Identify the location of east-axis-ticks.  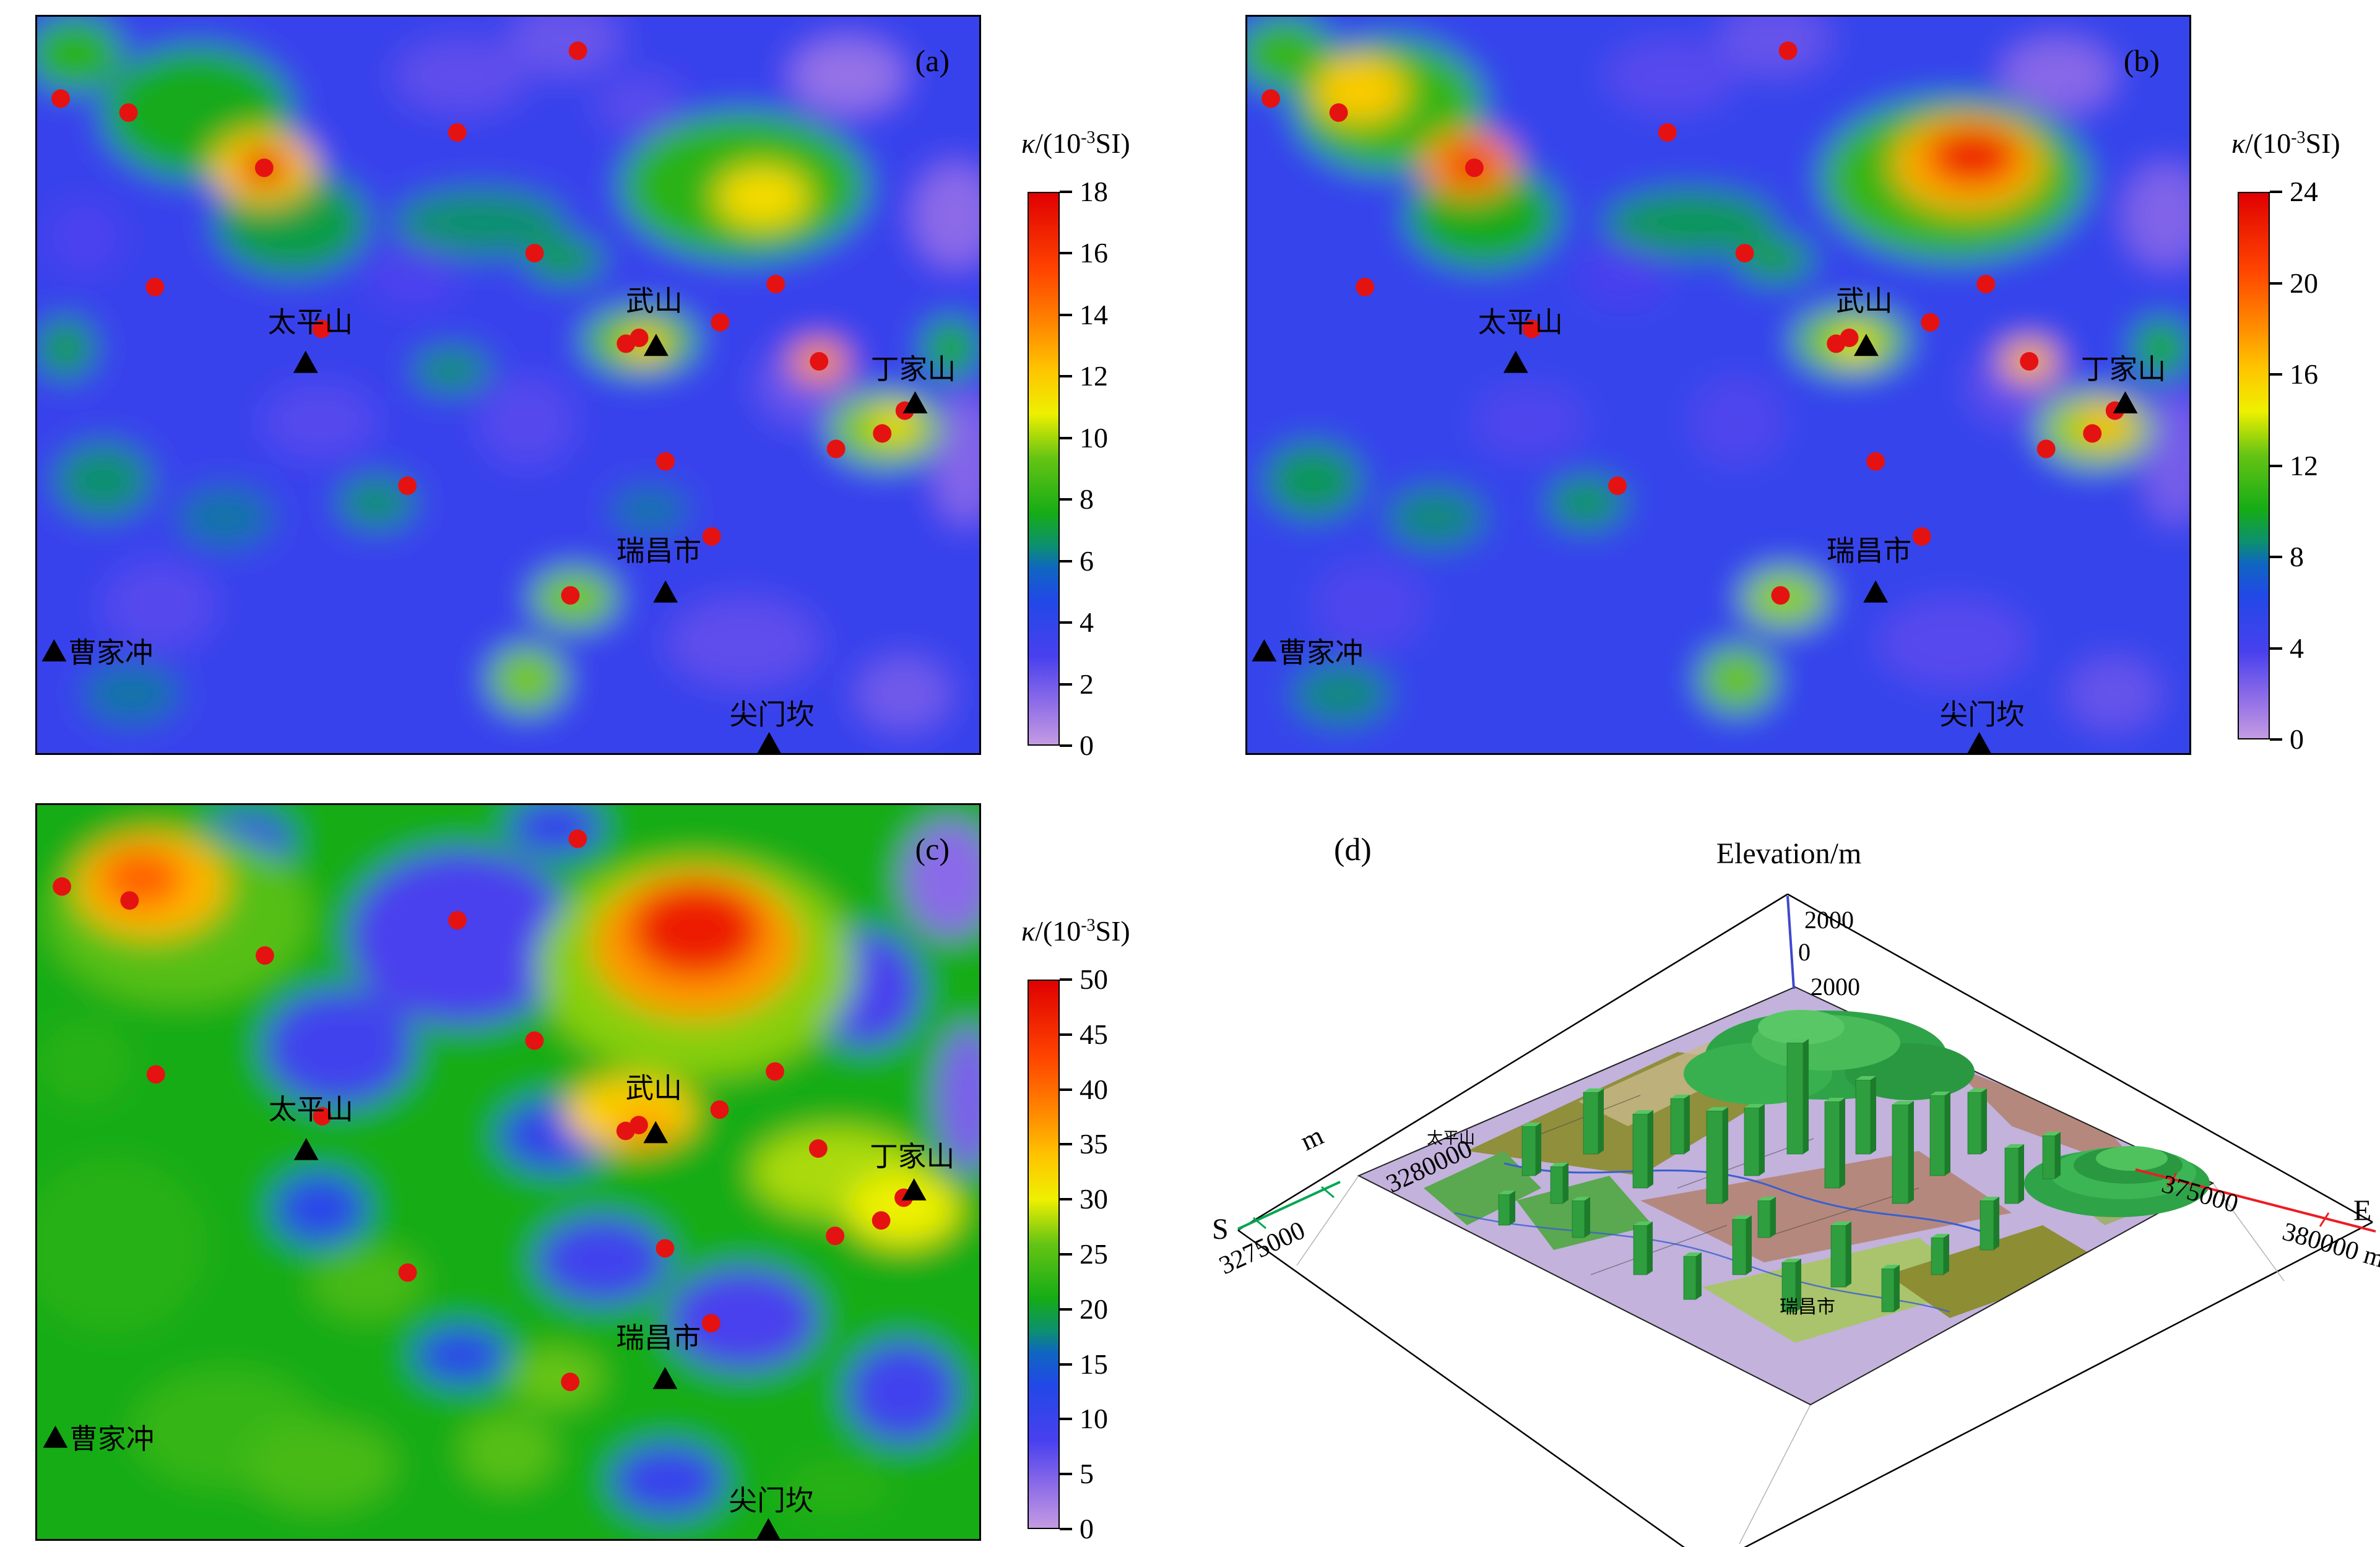
(2248, 1200).